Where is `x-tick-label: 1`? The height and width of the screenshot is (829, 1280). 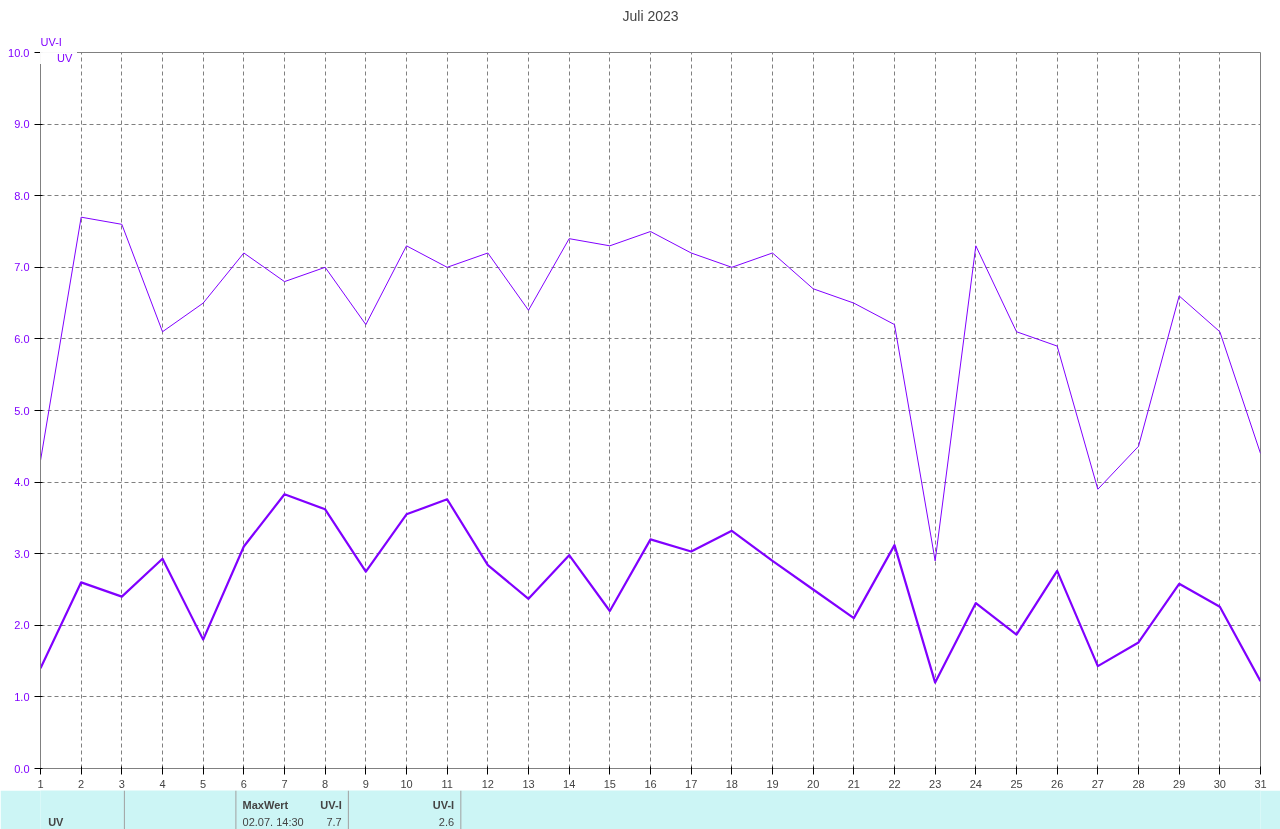
x-tick-label: 1 is located at coordinates (40, 783).